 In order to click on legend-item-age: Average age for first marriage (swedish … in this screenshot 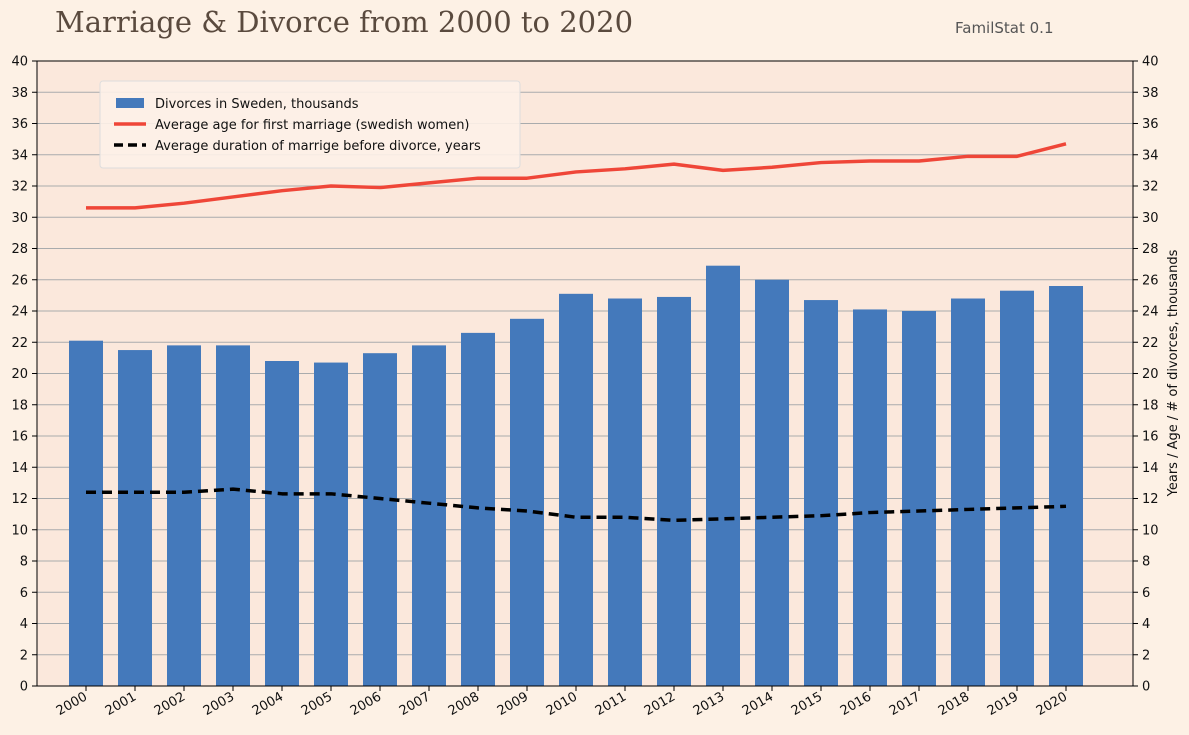, I will do `click(312, 125)`.